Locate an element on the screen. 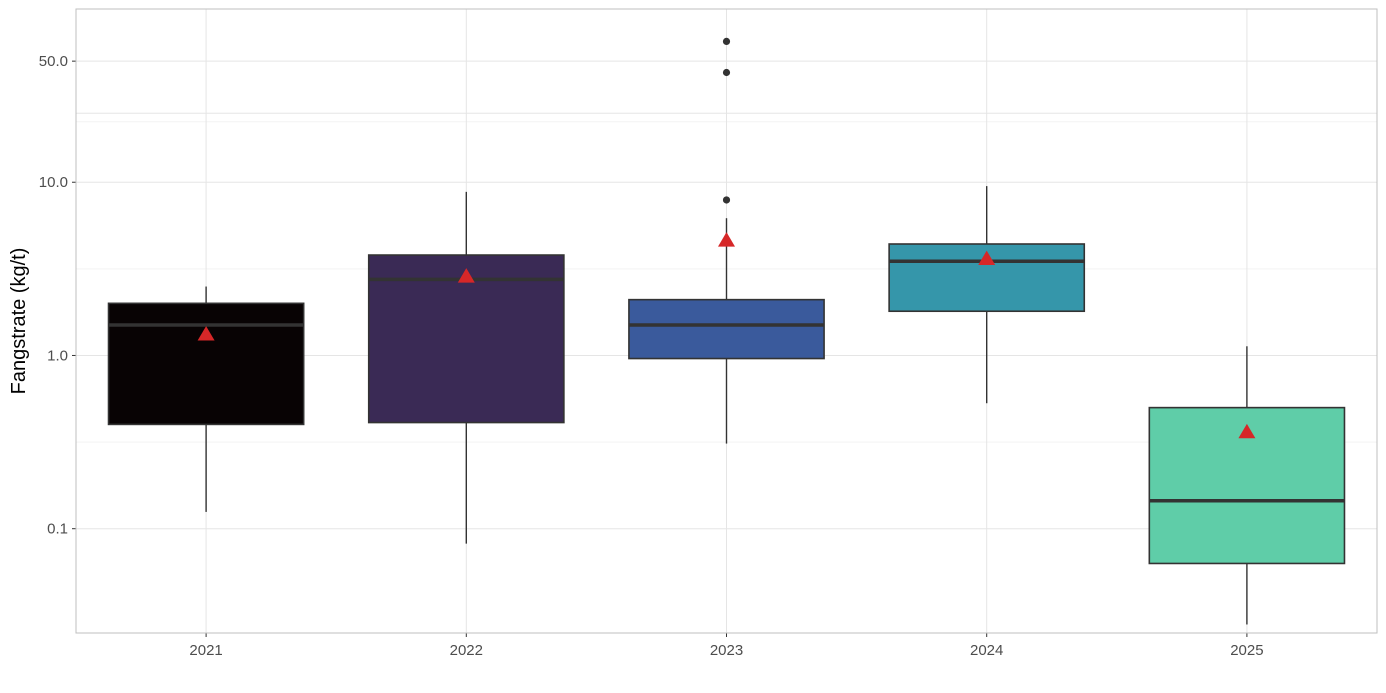 The image size is (1386, 693). box-2022 is located at coordinates (466, 367).